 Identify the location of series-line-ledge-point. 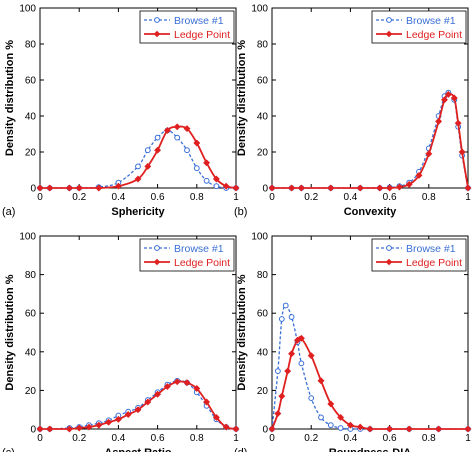
(370, 141).